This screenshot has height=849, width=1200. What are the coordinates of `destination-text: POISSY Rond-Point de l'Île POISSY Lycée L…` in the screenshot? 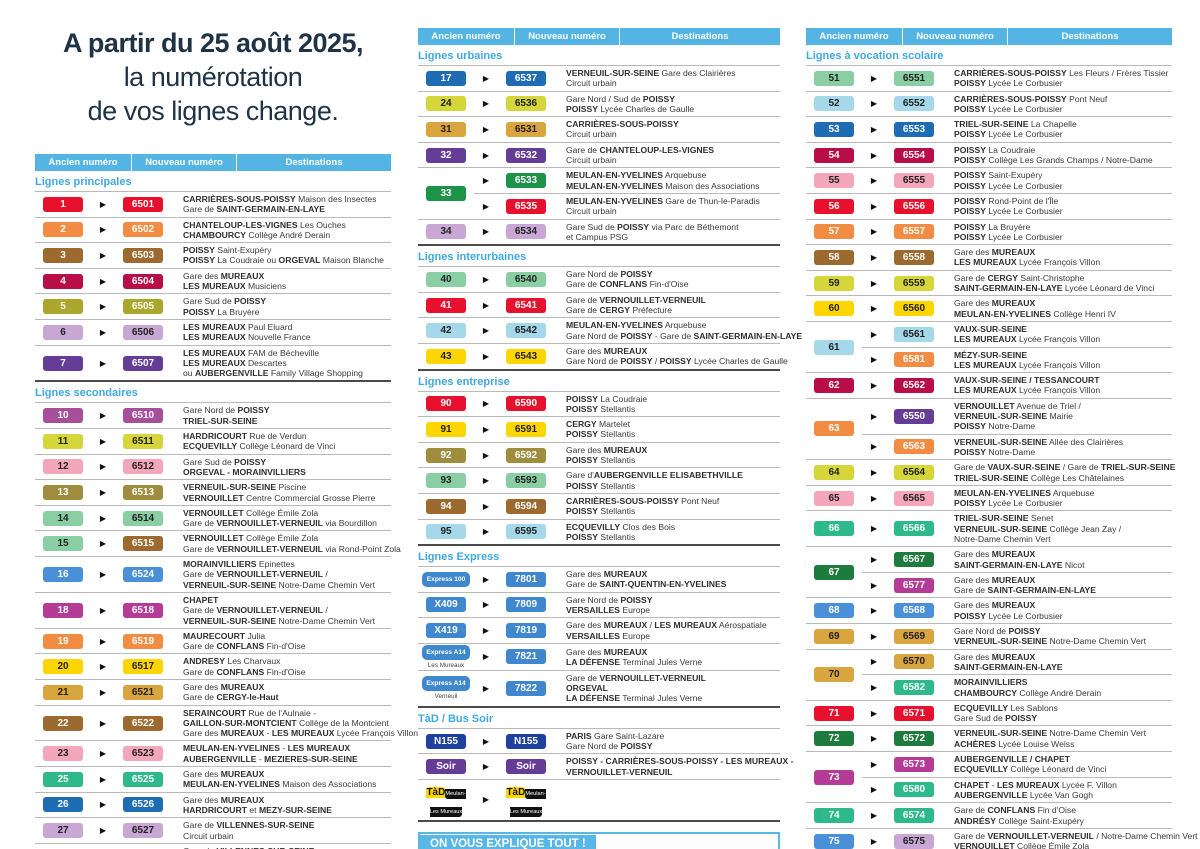 It's located at (1057, 206).